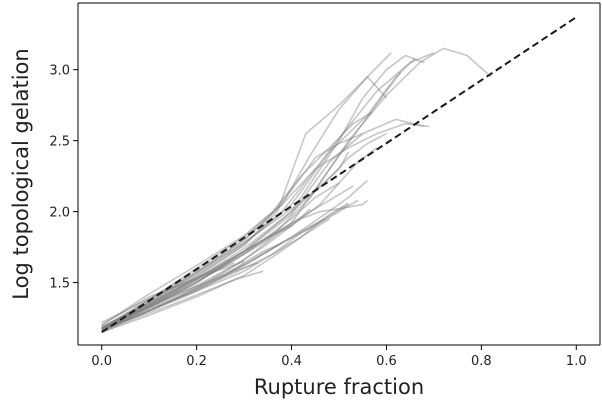  Describe the element at coordinates (59, 213) in the screenshot. I see `y-tick-label: 2.0` at that location.